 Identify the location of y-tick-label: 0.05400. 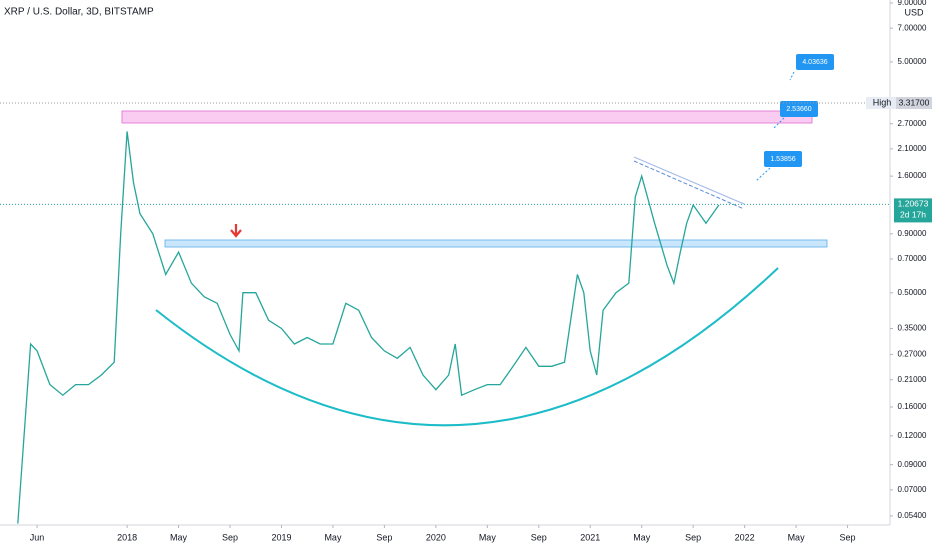
(912, 515).